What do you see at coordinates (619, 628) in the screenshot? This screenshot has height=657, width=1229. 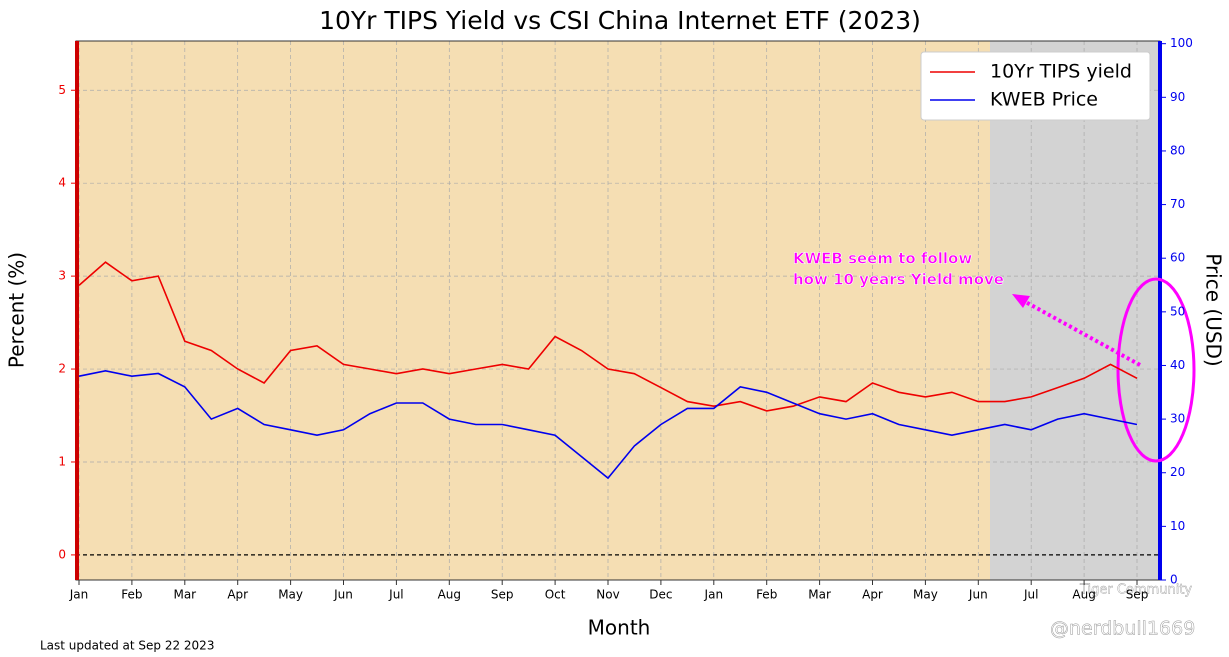 I see `x-axis-label: Month` at bounding box center [619, 628].